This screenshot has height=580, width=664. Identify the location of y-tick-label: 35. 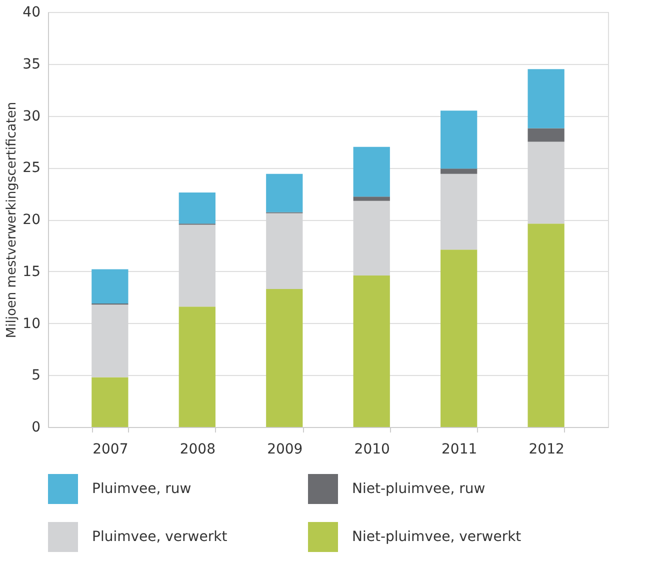
(31, 64).